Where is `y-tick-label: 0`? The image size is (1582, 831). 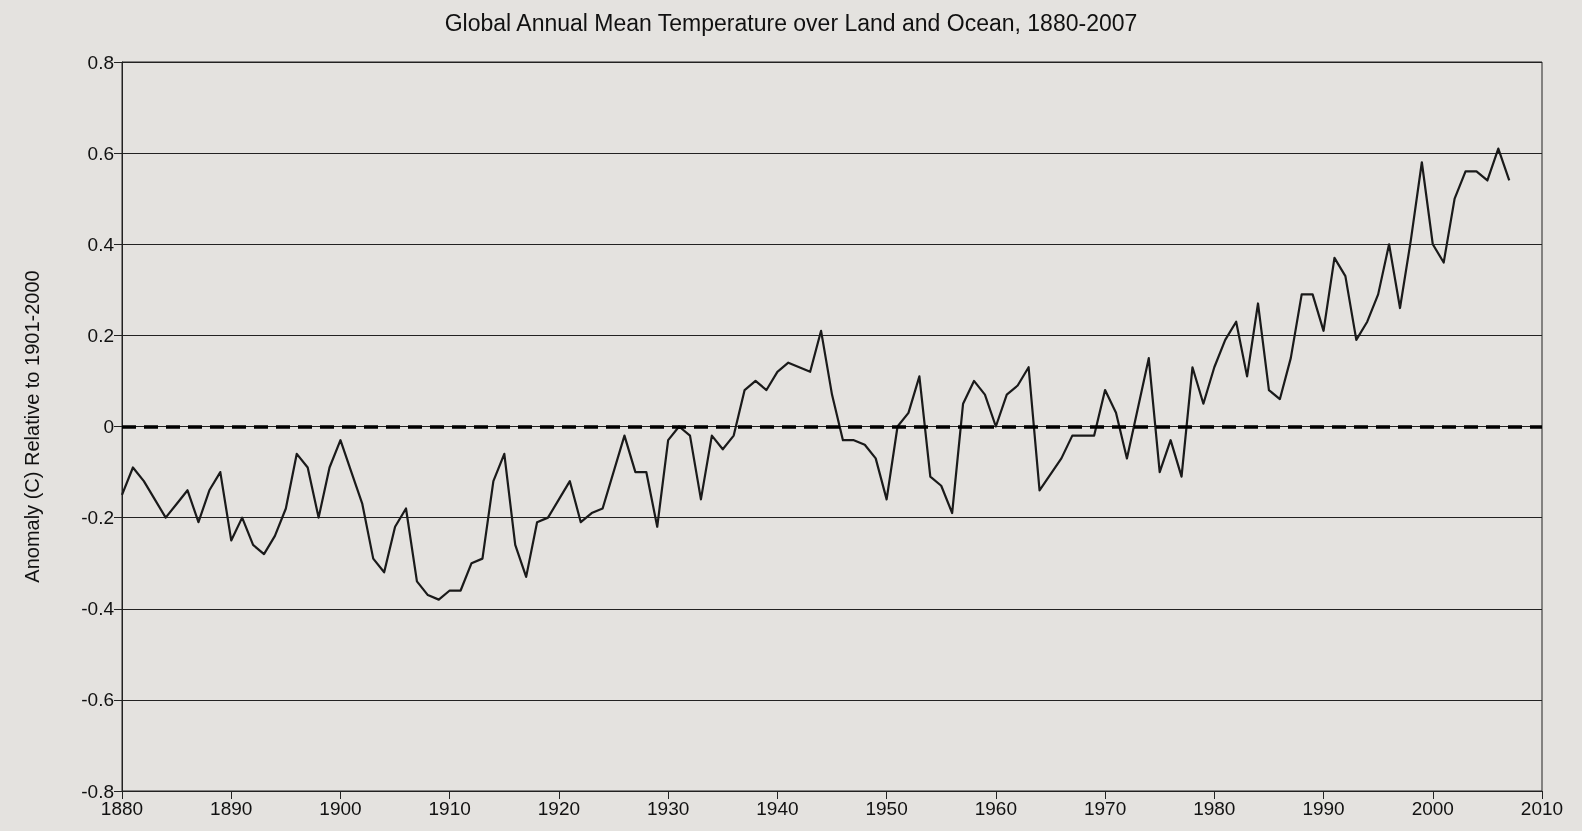
y-tick-label: 0 is located at coordinates (108, 426).